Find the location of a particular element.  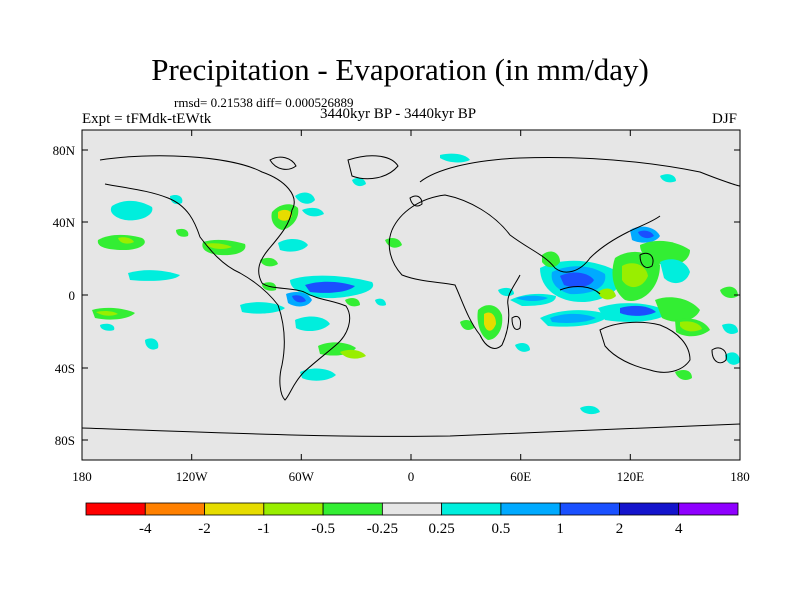

colorbar-labels: -4 -2 -1 -0.5 -0.25 0.25 0.5 1 2 4 is located at coordinates (411, 529).